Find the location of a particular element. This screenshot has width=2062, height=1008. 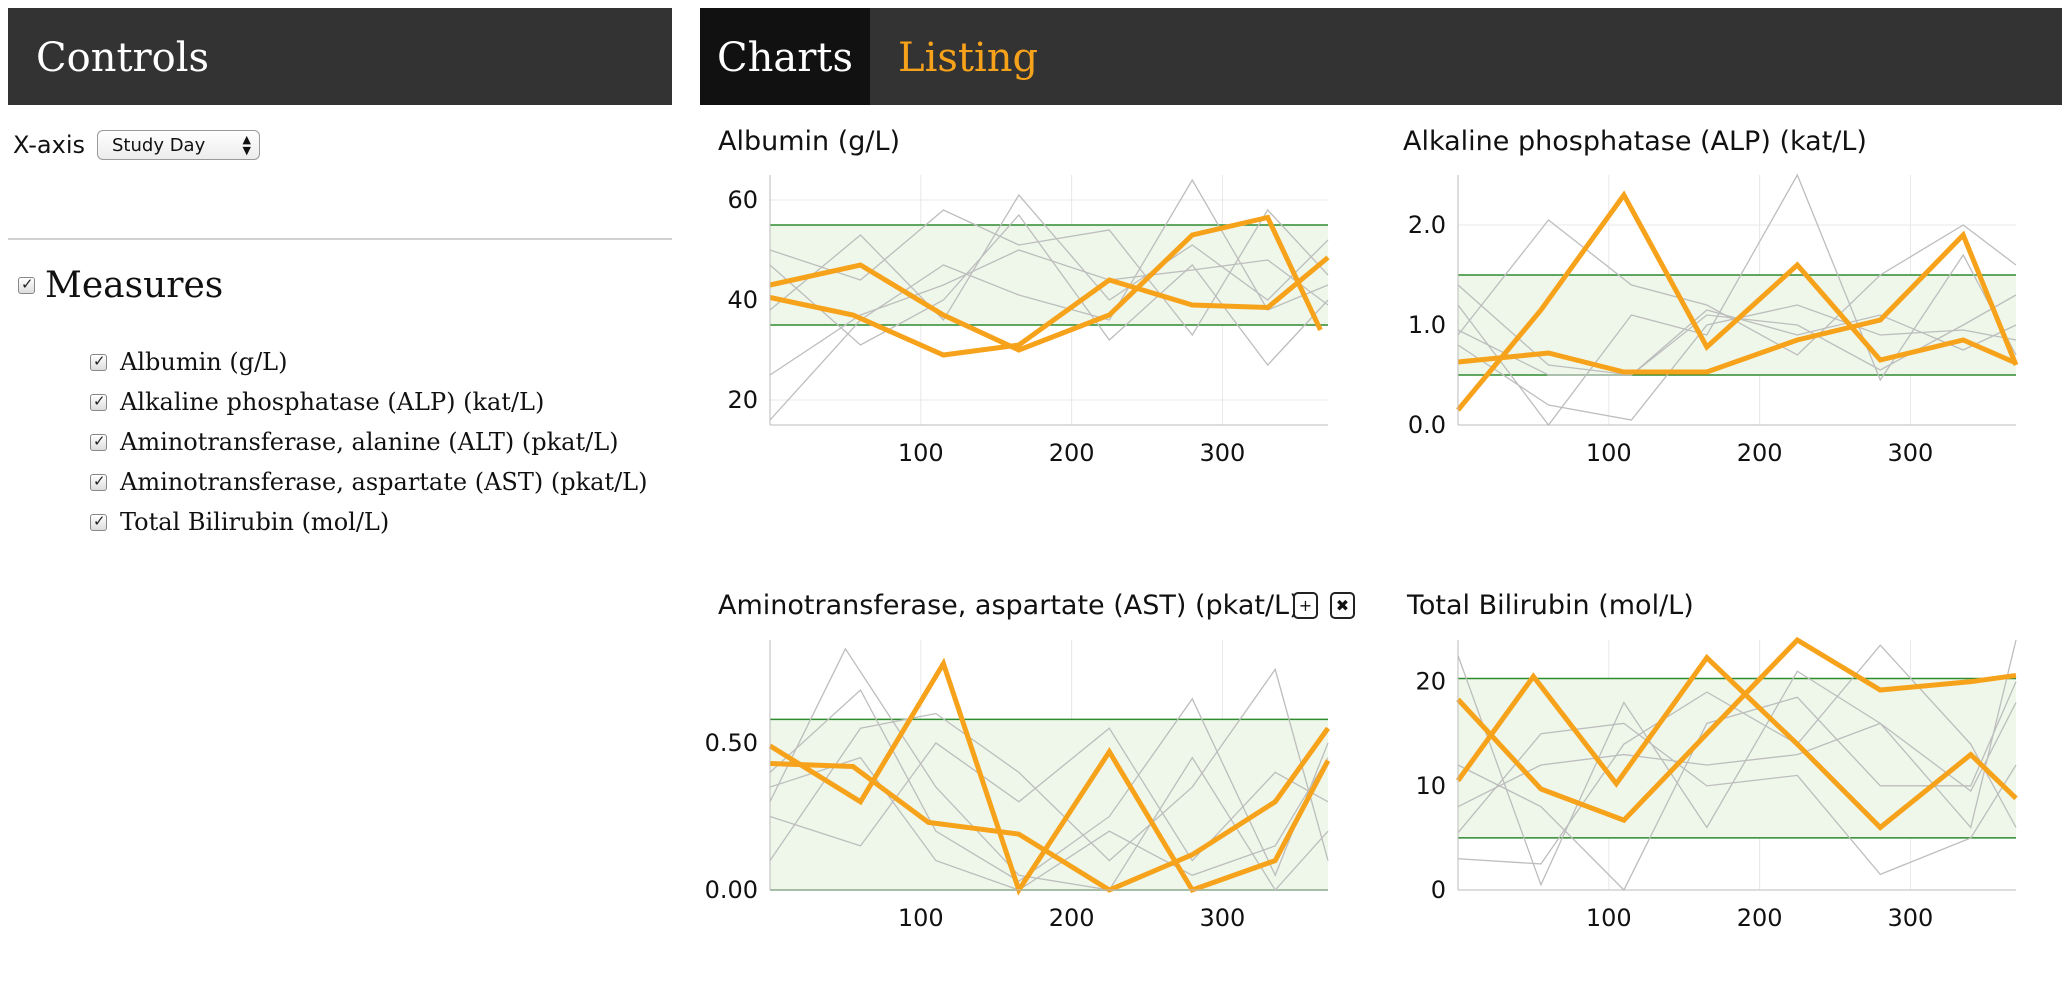

measure-label: Alkaline phosphatase (ALP) (kat/L) is located at coordinates (332, 402).